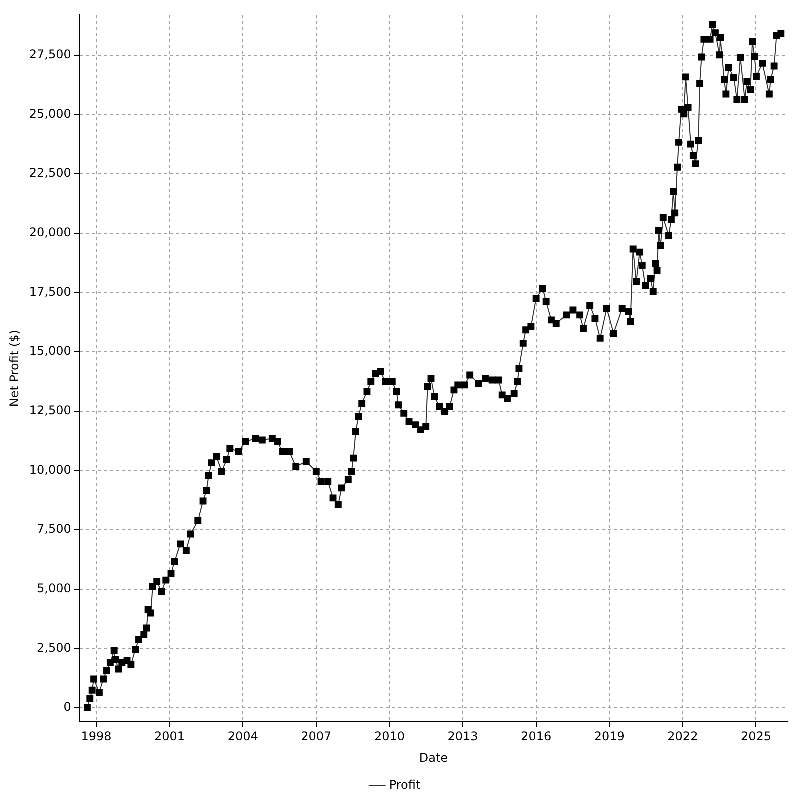  I want to click on x-tick-label: 2007, so click(316, 737).